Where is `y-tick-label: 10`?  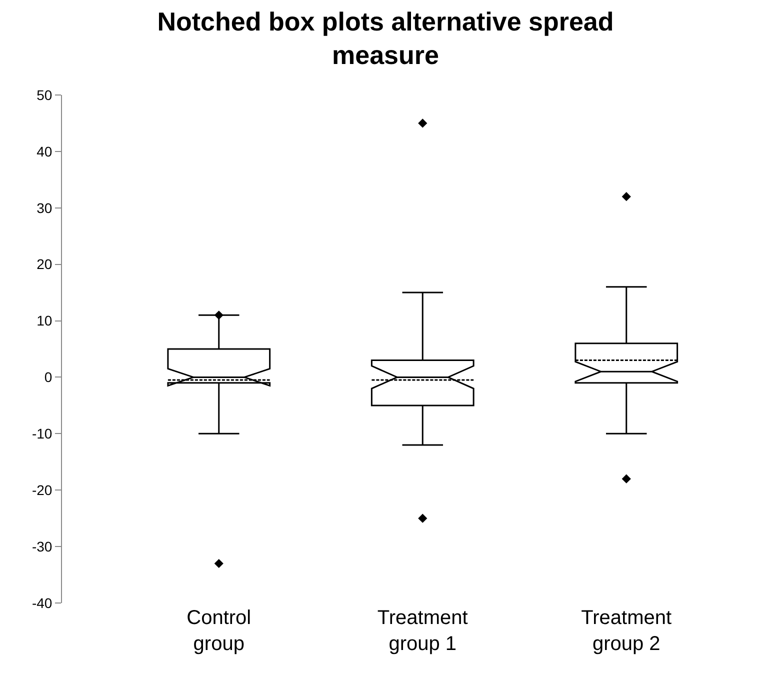 y-tick-label: 10 is located at coordinates (44, 320).